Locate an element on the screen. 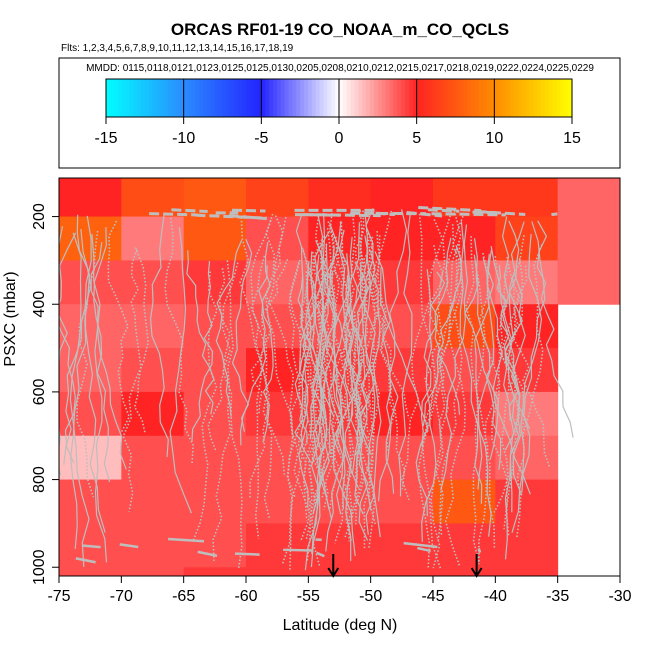 Image resolution: width=650 pixels, height=650 pixels. y-tick-label: 800 is located at coordinates (39, 479).